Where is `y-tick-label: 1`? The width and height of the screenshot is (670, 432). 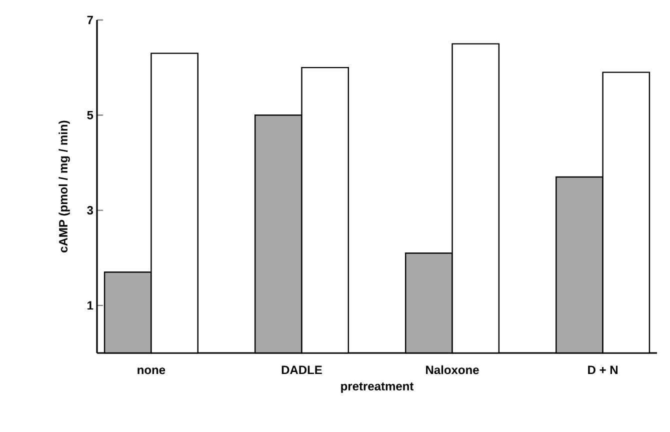 y-tick-label: 1 is located at coordinates (91, 305).